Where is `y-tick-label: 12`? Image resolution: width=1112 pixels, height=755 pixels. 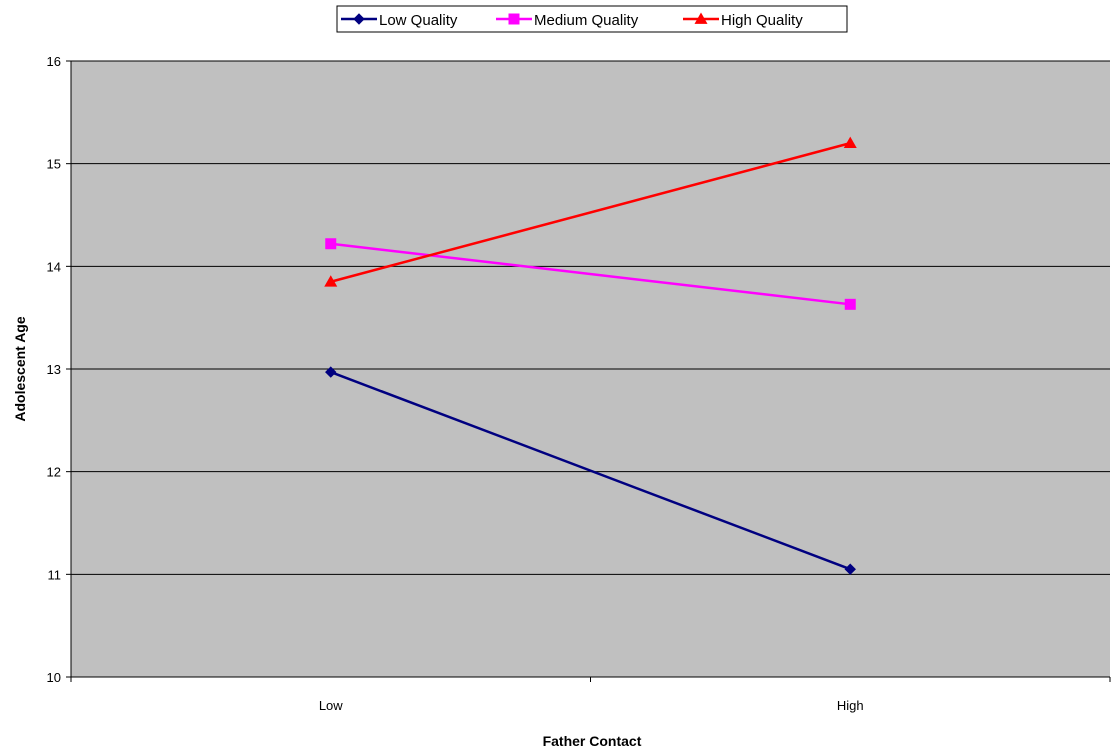
y-tick-label: 12 is located at coordinates (54, 472).